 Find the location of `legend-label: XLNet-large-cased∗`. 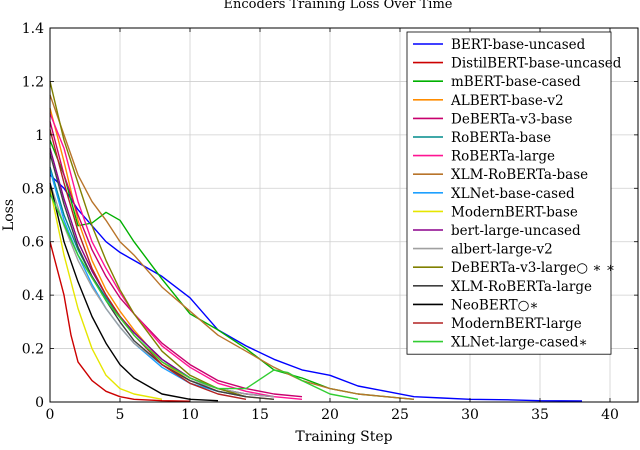

legend-label: XLNet-large-cased∗ is located at coordinates (519, 343).